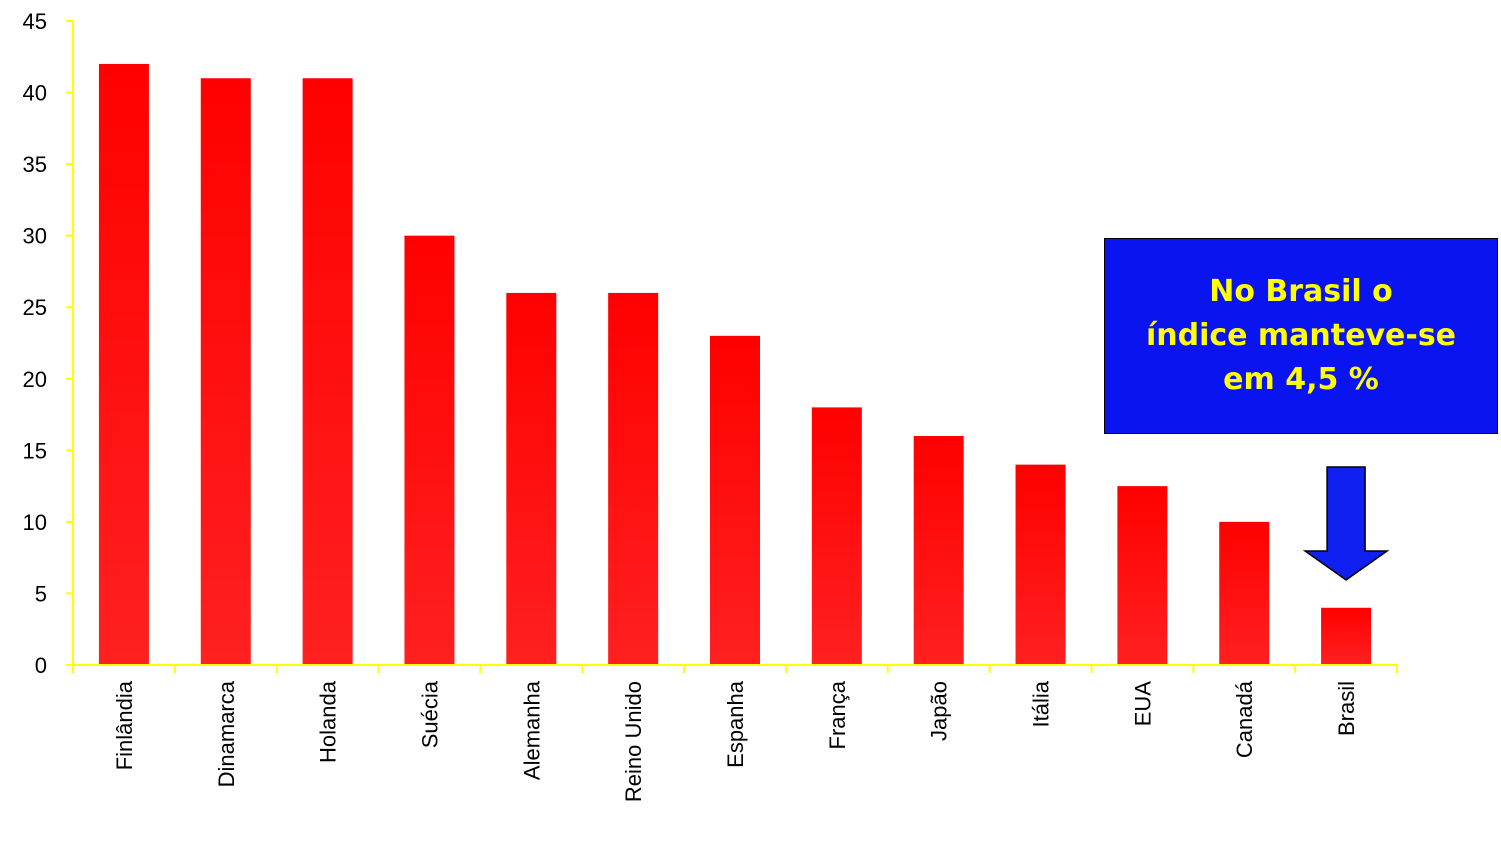 The height and width of the screenshot is (841, 1501). What do you see at coordinates (836, 536) in the screenshot?
I see `bar-frança` at bounding box center [836, 536].